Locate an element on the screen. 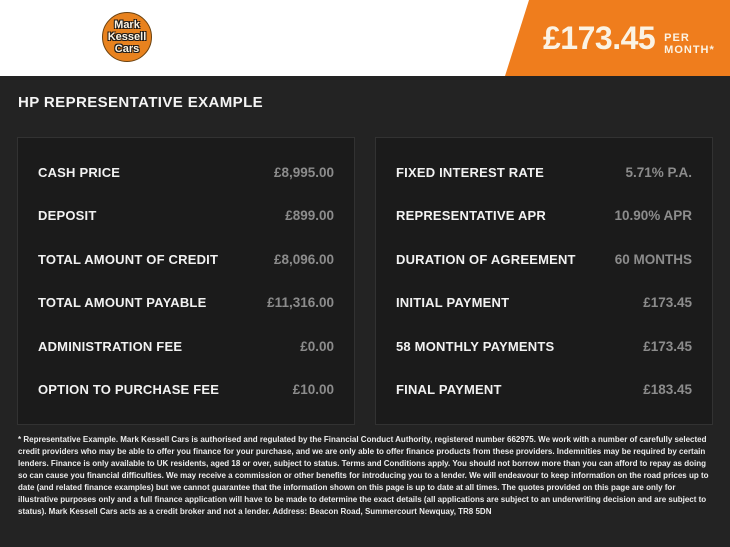 The width and height of the screenshot is (730, 547). row-label: INITIAL PAYMENT is located at coordinates (453, 303).